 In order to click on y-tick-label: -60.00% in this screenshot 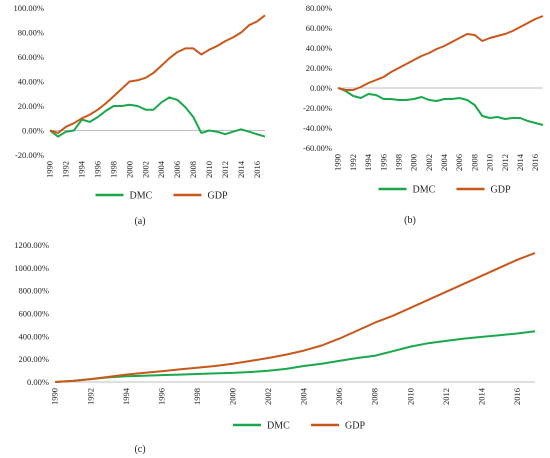, I will do `click(317, 148)`.